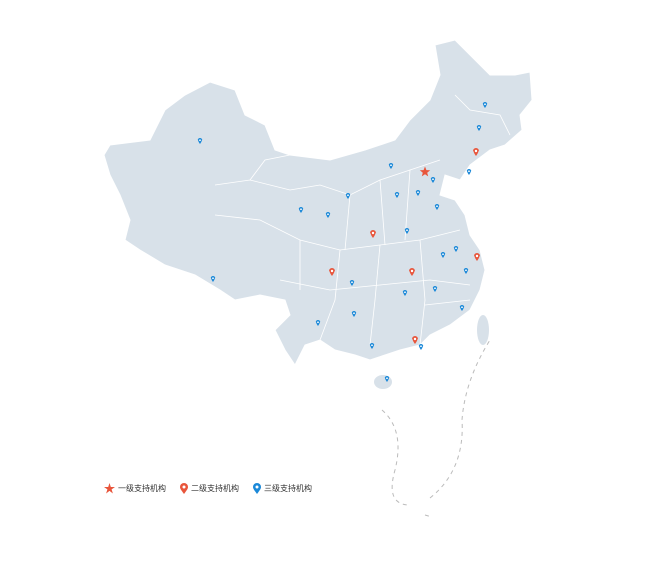  Describe the element at coordinates (215, 488) in the screenshot. I see `legend-label: 二级支持机构` at that location.